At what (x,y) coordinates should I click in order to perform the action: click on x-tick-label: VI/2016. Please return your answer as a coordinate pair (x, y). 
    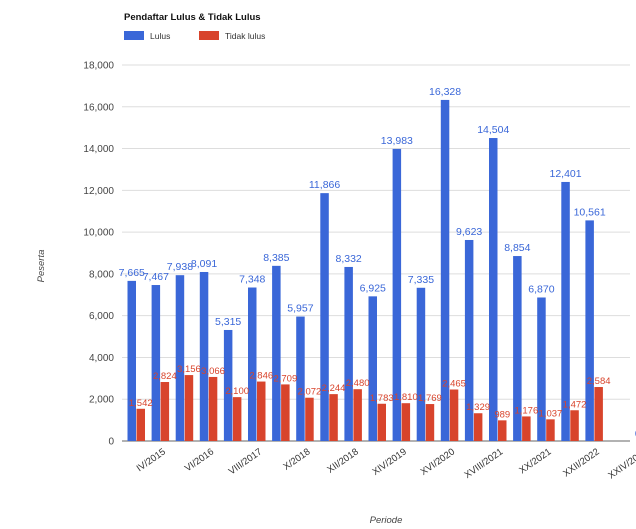
    Looking at the image, I should click on (199, 460).